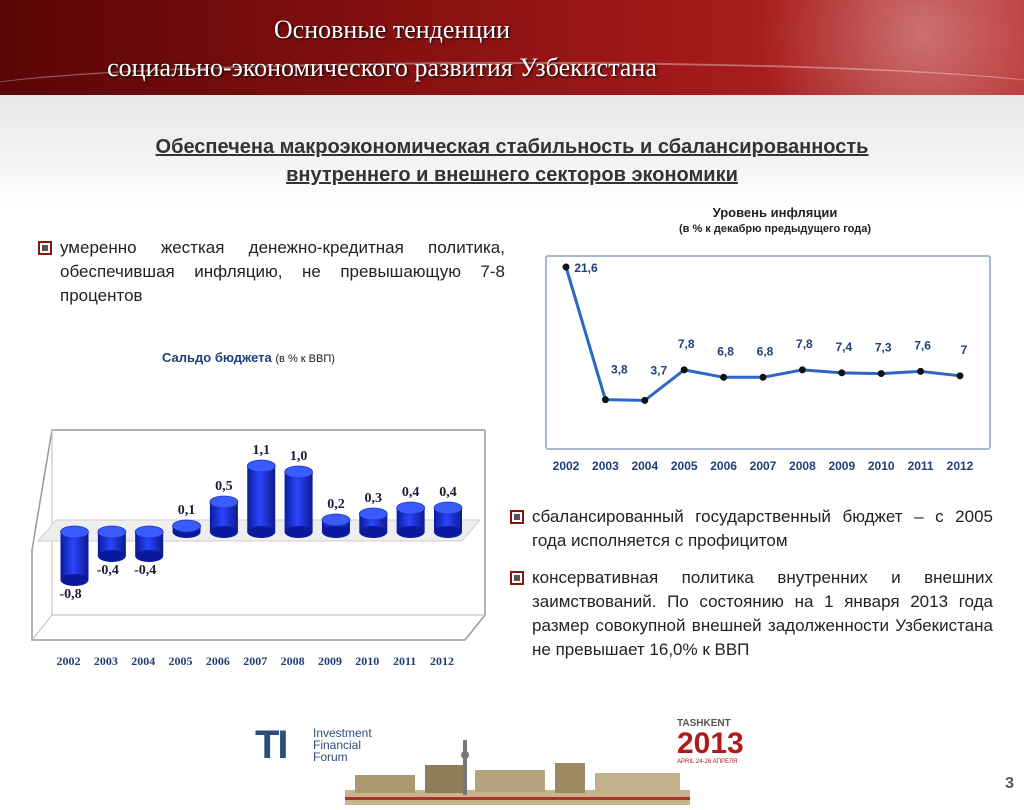  What do you see at coordinates (684, 370) in the screenshot?
I see `data-point-2005` at bounding box center [684, 370].